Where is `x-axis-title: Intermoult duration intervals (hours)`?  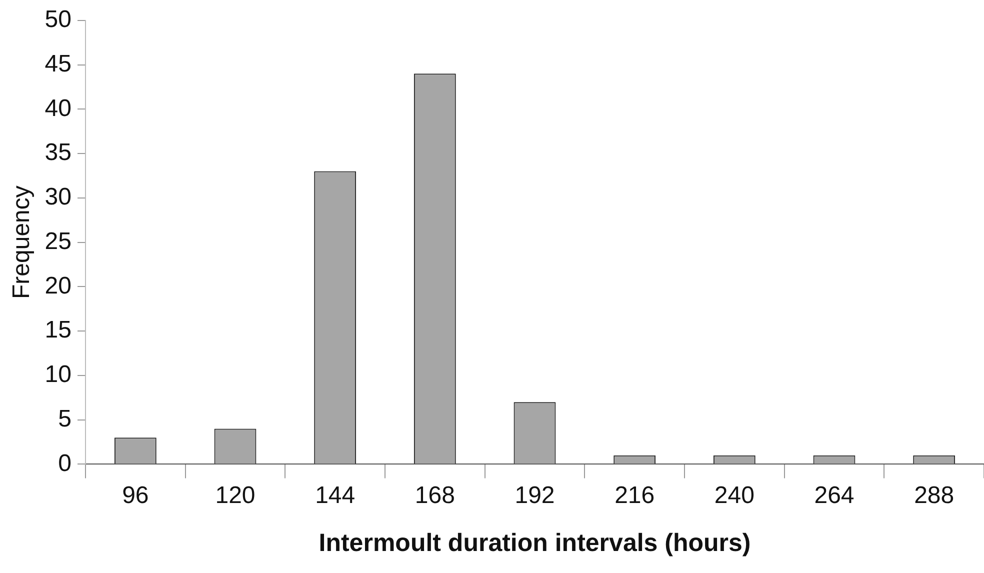 x-axis-title: Intermoult duration intervals (hours) is located at coordinates (534, 542).